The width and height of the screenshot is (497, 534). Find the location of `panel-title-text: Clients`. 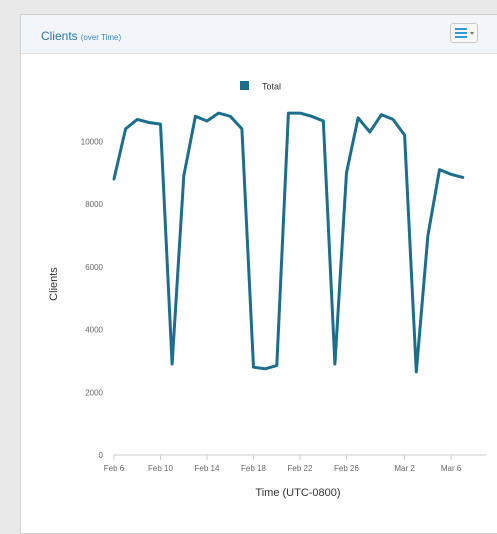

panel-title-text: Clients is located at coordinates (59, 36).